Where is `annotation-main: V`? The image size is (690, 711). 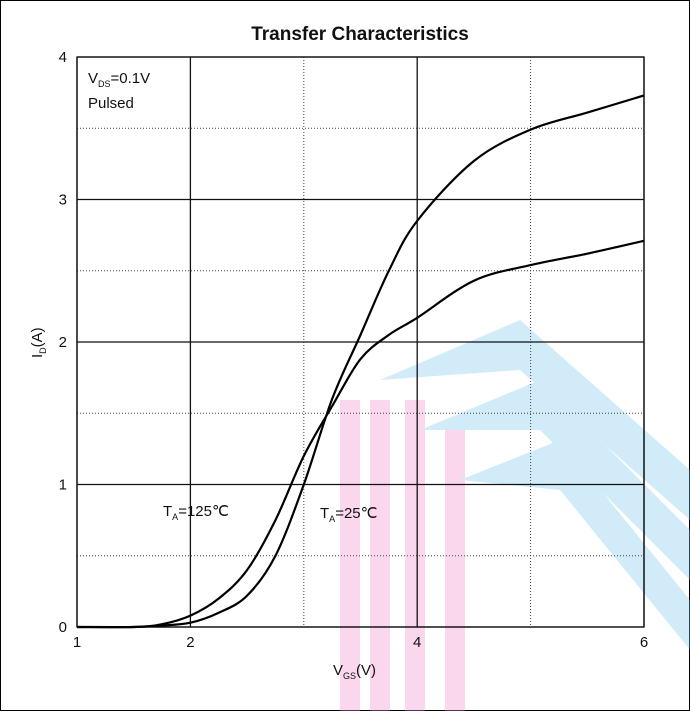
annotation-main: V is located at coordinates (93, 78).